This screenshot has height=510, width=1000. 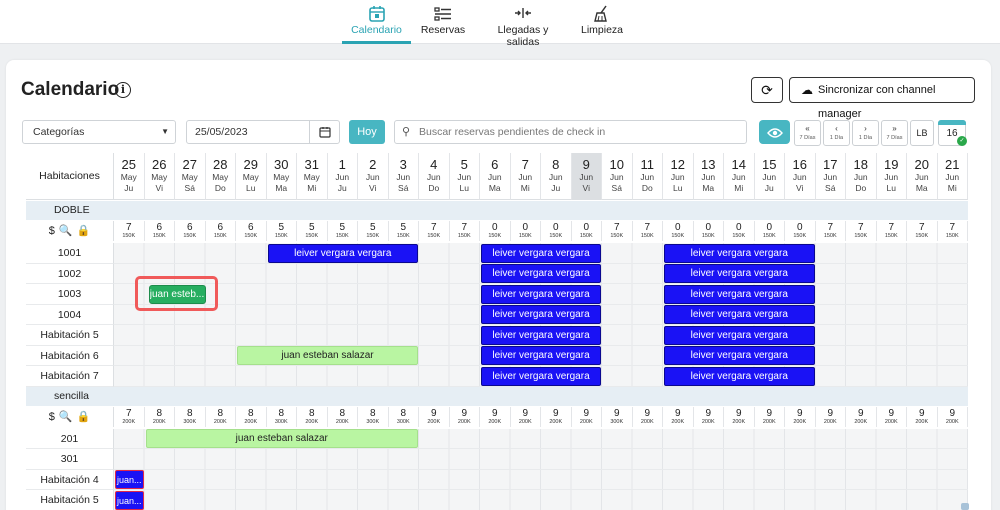 I want to click on horizontal-scrollbar, so click(x=965, y=506).